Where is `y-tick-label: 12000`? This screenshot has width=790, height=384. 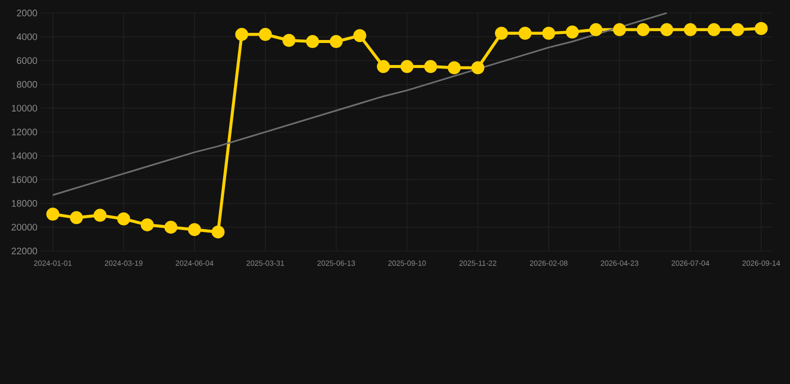
y-tick-label: 12000 is located at coordinates (25, 132).